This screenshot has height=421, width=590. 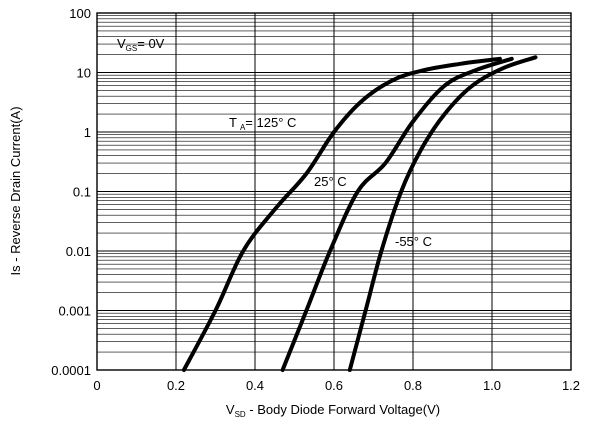 What do you see at coordinates (571, 385) in the screenshot?
I see `x-tick-label: 1.2` at bounding box center [571, 385].